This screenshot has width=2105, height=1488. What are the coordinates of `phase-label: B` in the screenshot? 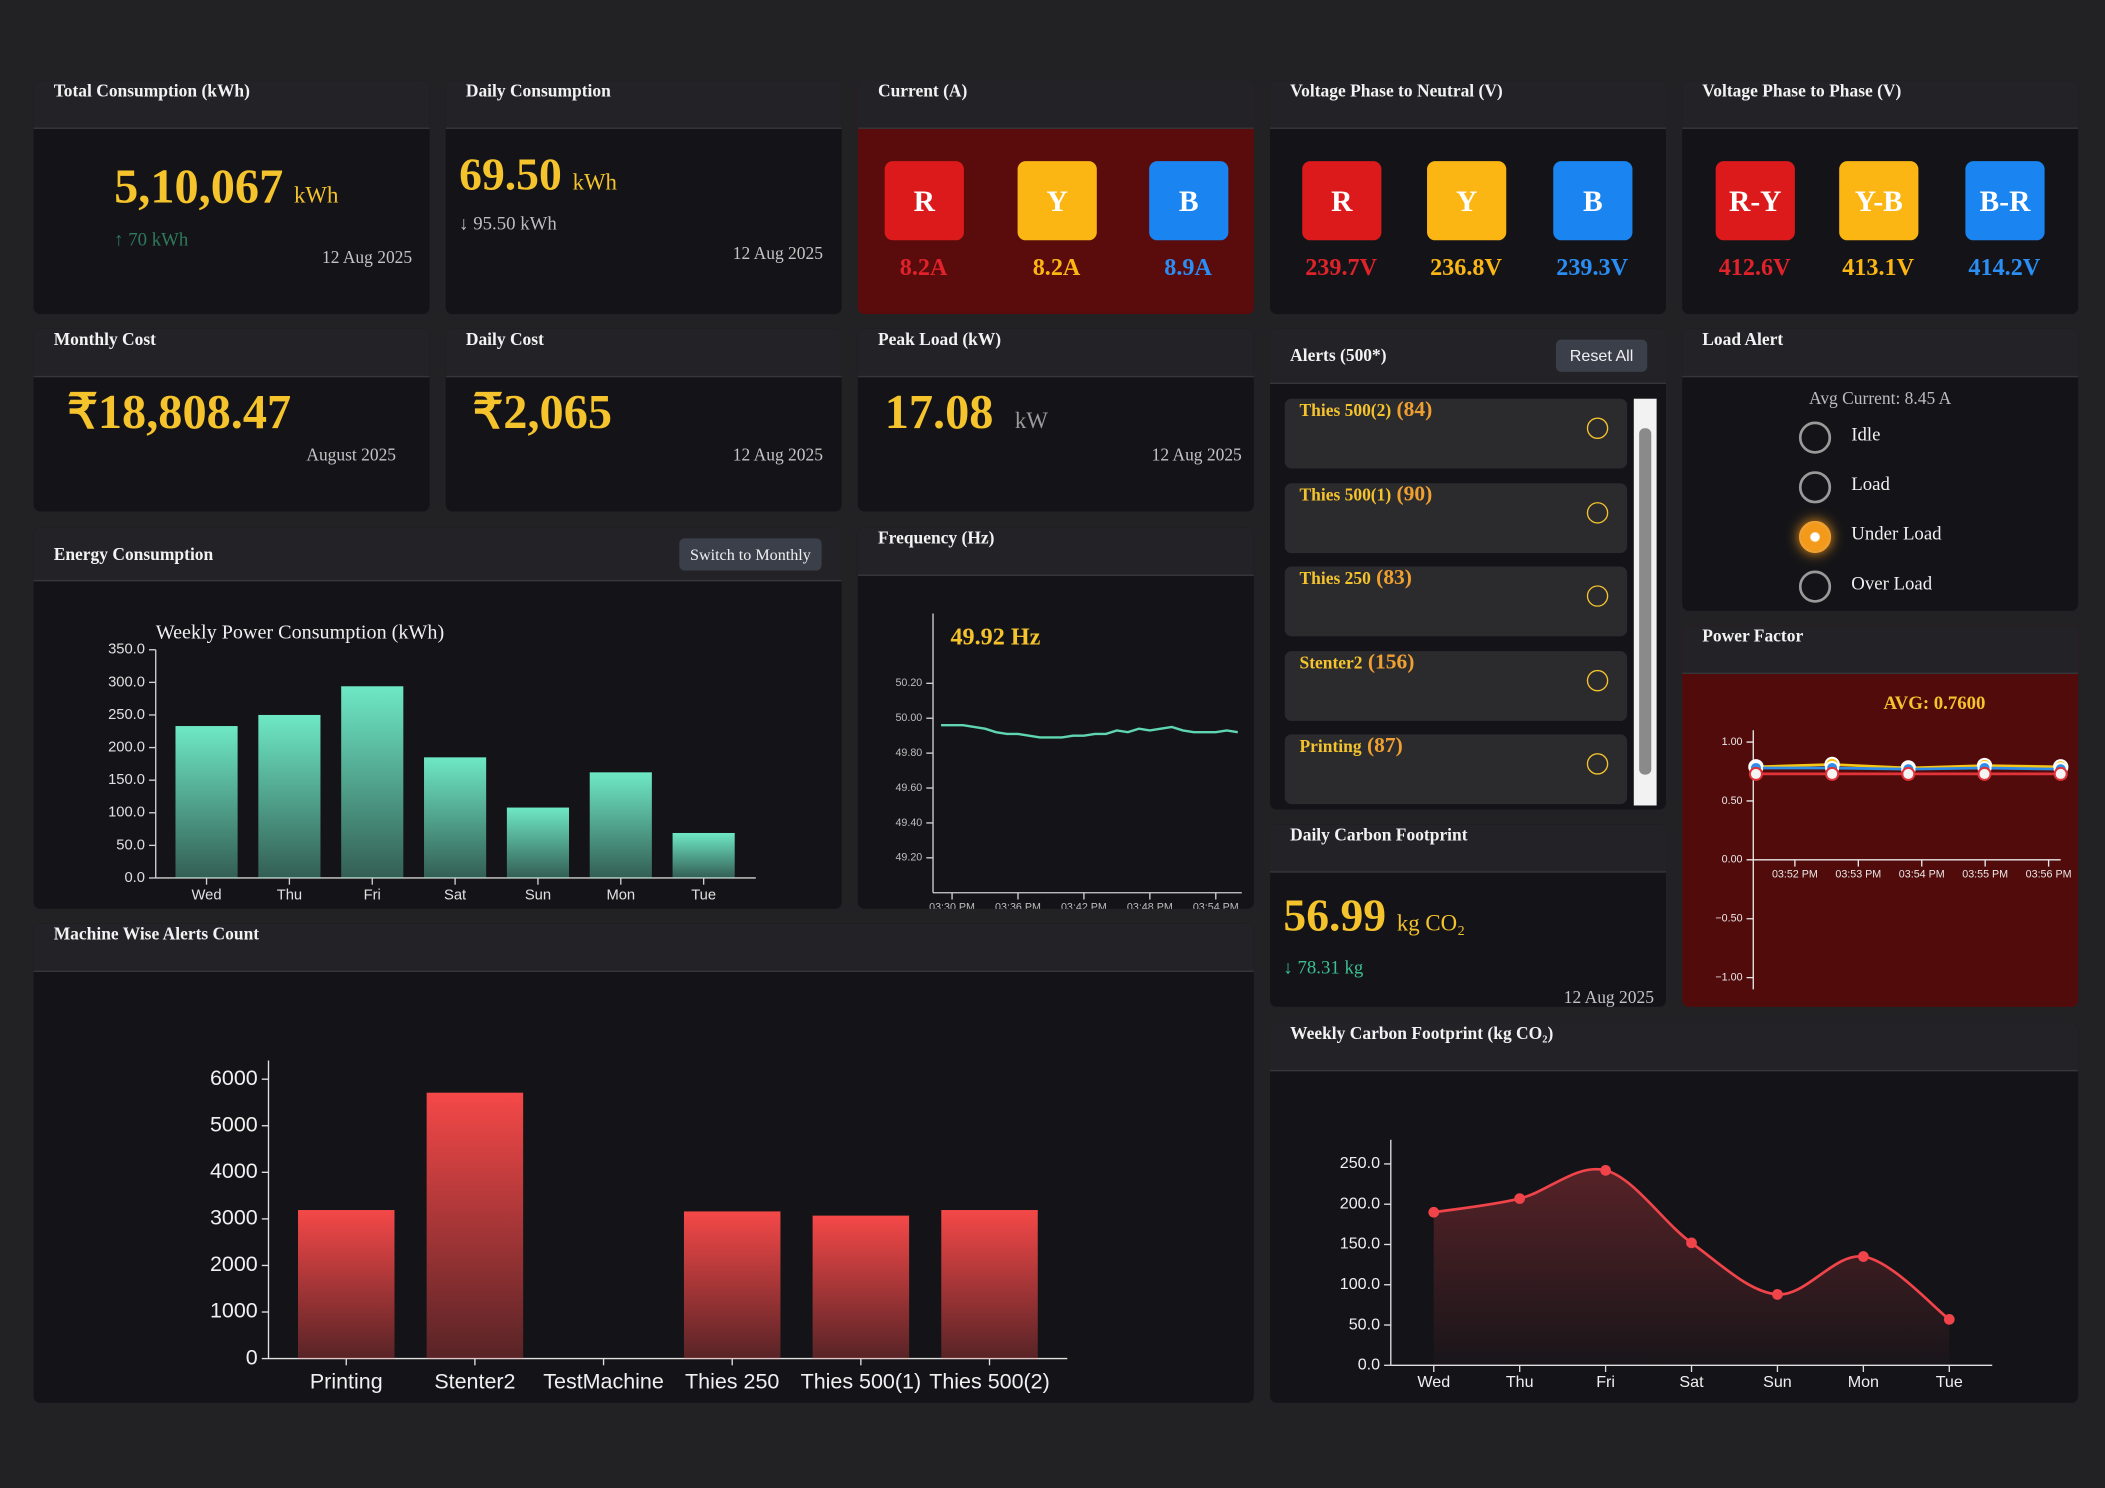 It's located at (1593, 201).